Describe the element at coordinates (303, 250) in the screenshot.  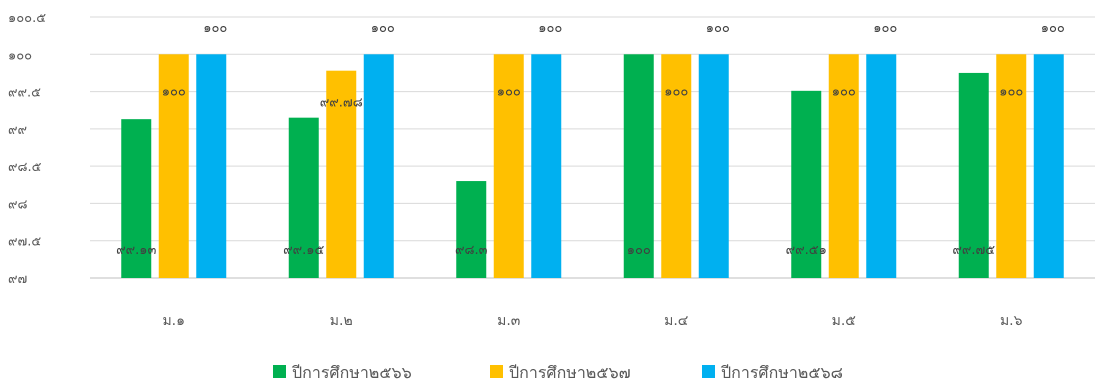
I see `data-label: ๙๙.๑๕` at that location.